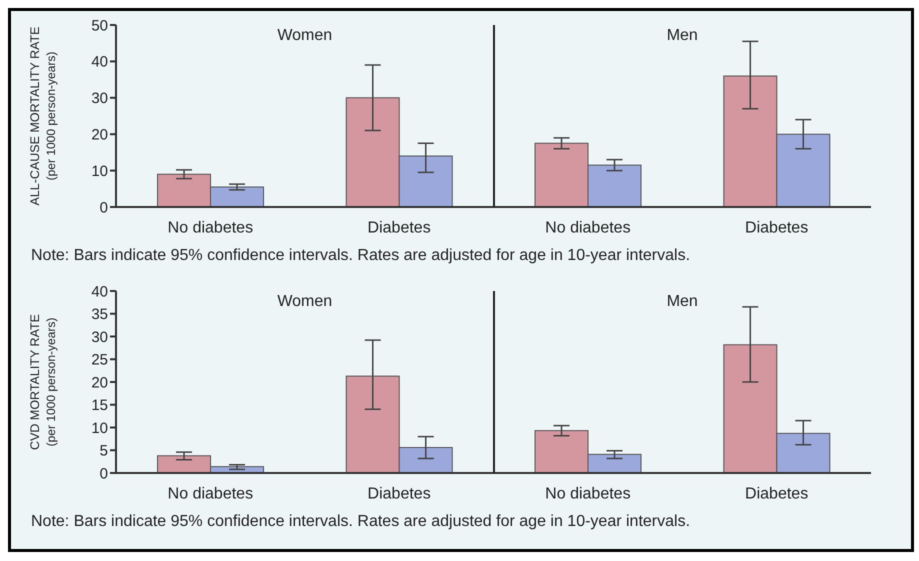 The height and width of the screenshot is (561, 919). Describe the element at coordinates (99, 405) in the screenshot. I see `y-tick-label: 15` at that location.